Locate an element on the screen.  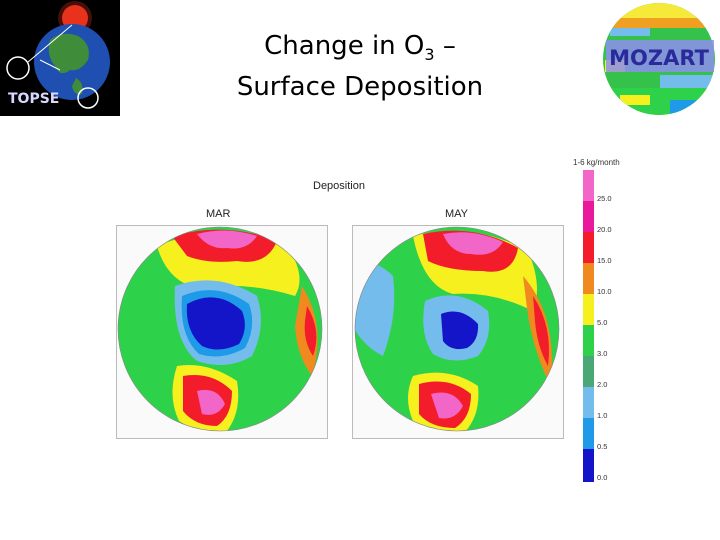
figure-title: Deposition is located at coordinates (339, 186).